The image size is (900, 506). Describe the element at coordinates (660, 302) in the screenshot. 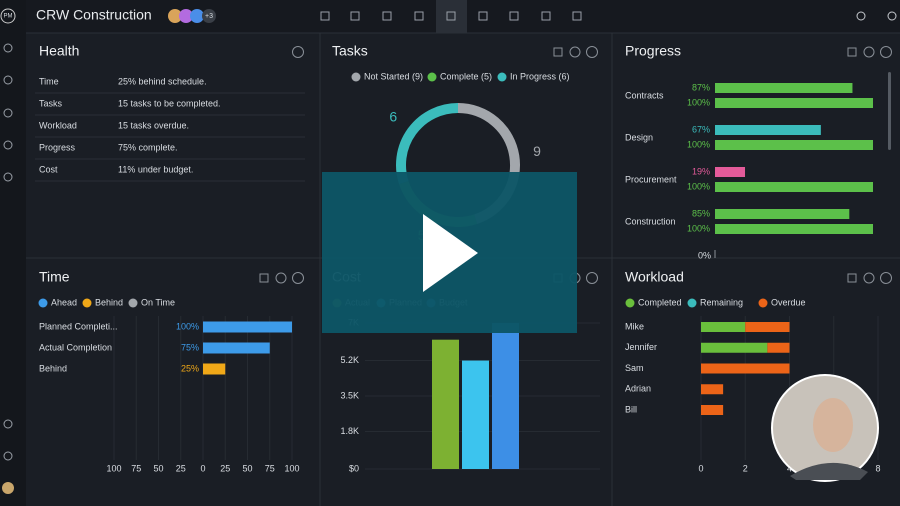

I see `legend-label: Completed` at that location.